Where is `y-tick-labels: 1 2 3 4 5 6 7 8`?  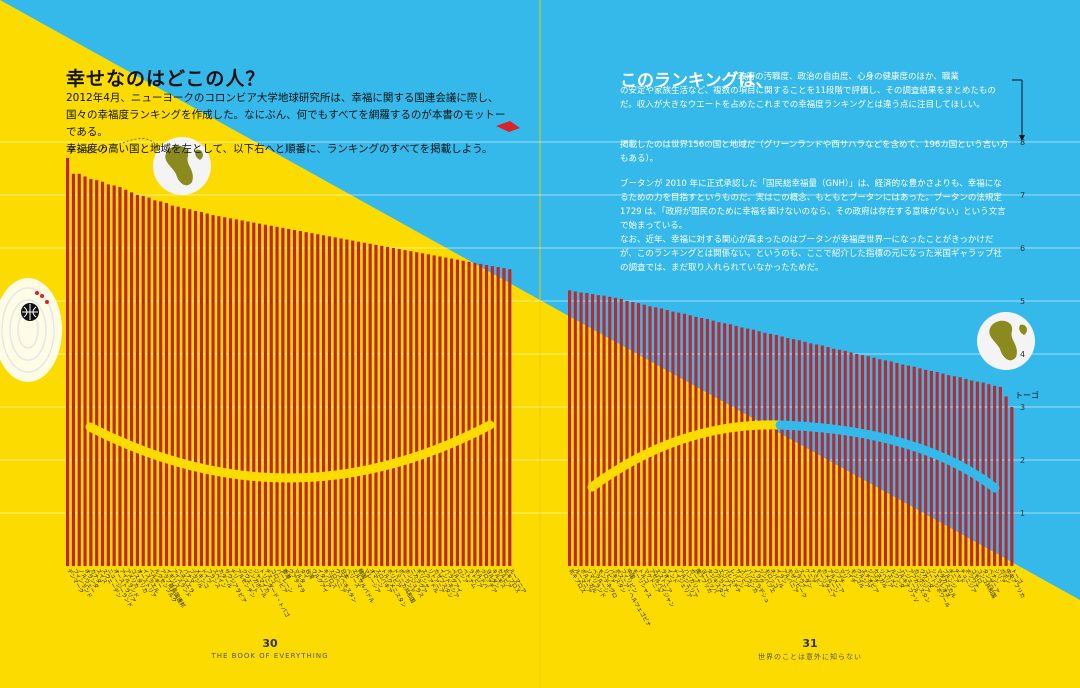 y-tick-labels: 1 2 3 4 5 6 7 8 is located at coordinates (1022, 328).